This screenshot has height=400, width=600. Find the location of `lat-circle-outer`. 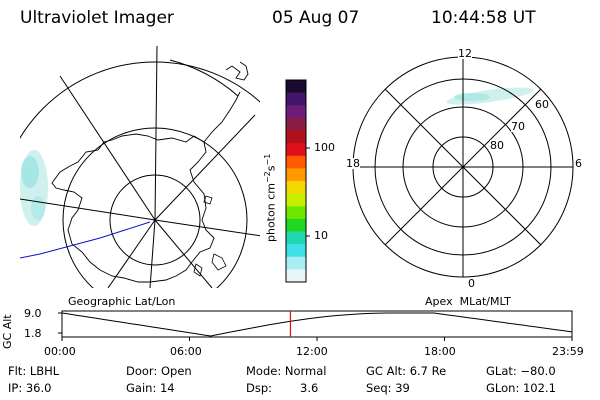

lat-circle-outer is located at coordinates (140, 100).